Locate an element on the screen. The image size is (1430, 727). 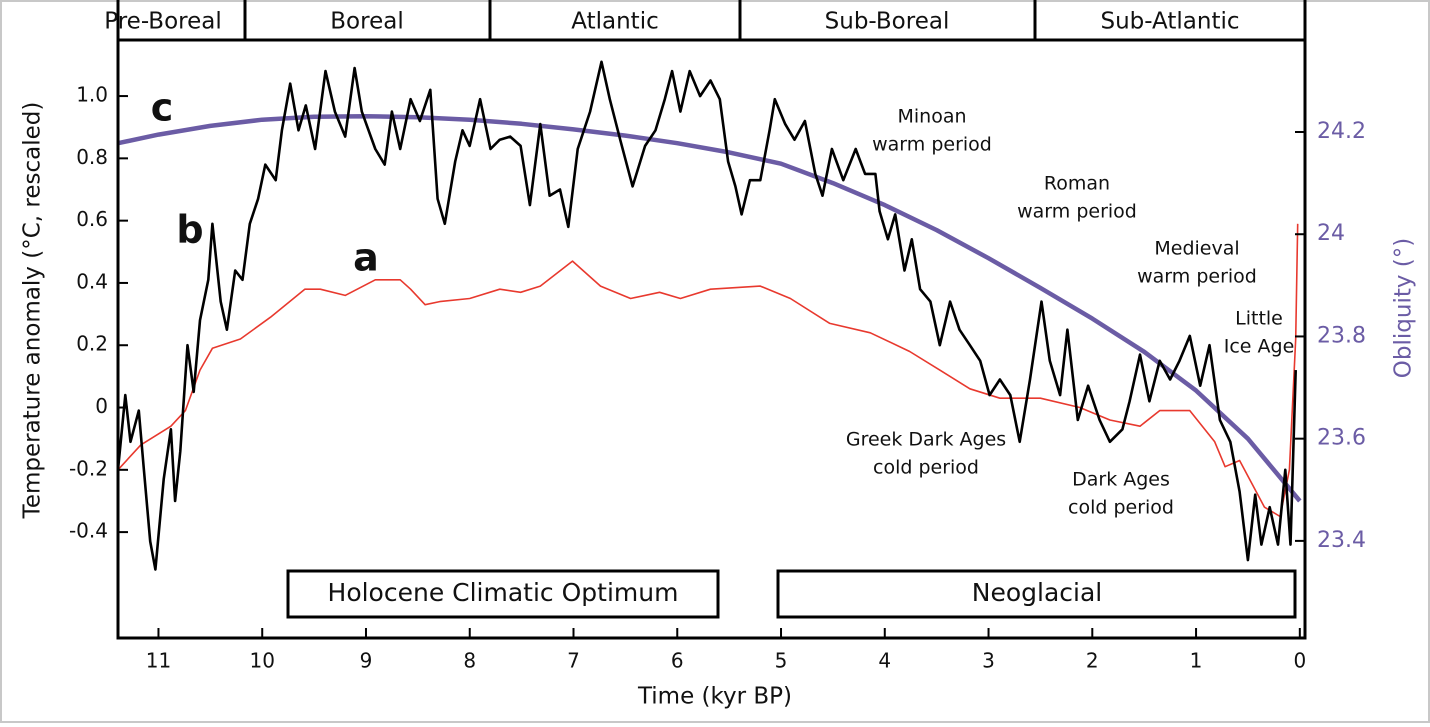
annotation: Ice Age is located at coordinates (1259, 347).